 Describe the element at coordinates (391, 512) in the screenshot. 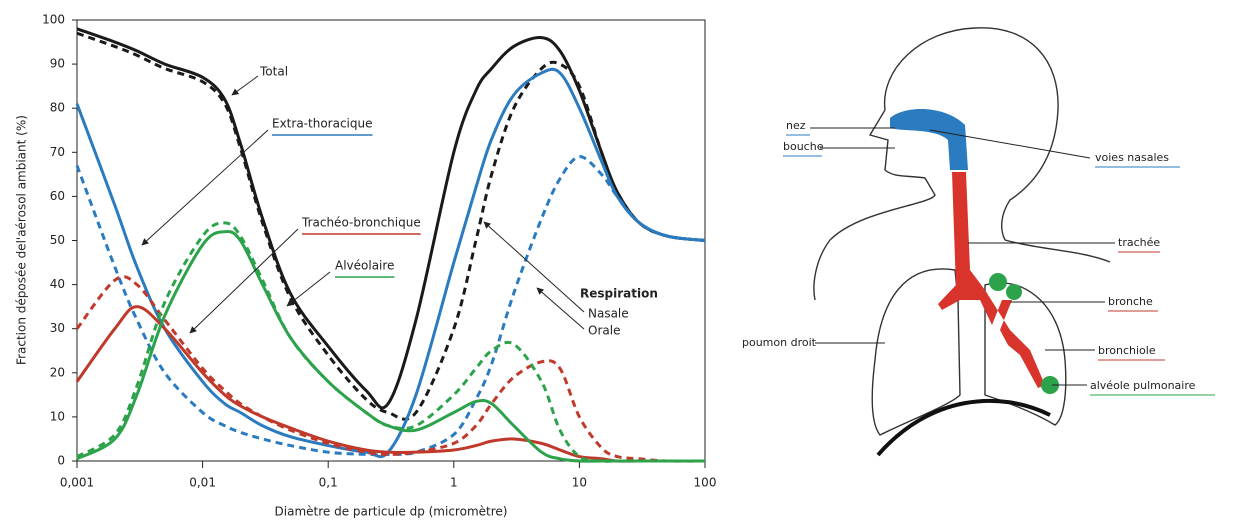

I see `x-axis-title: Diamètre de particule dp (micromètre)` at that location.